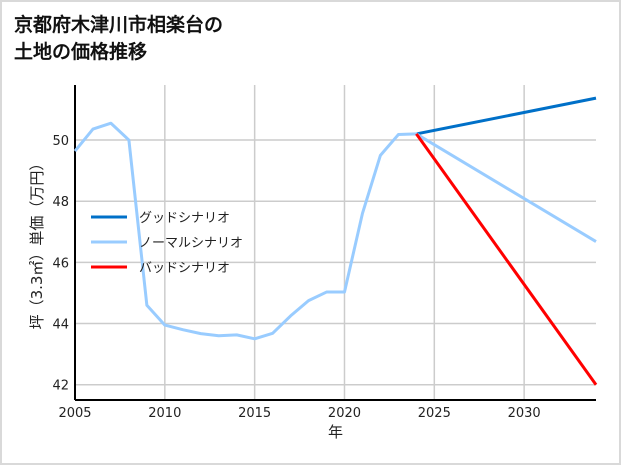  What do you see at coordinates (344, 413) in the screenshot?
I see `x-tick-label: 2020` at bounding box center [344, 413].